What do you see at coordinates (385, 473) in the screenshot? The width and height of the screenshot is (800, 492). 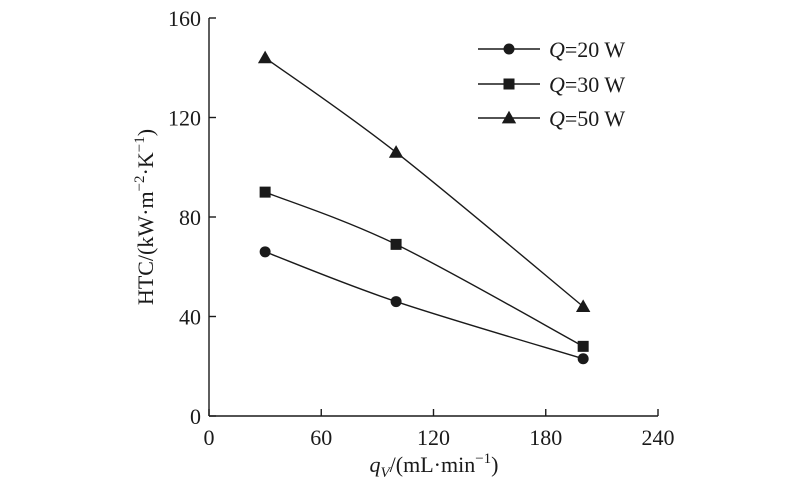 I see `x-axis-title-sub: V` at bounding box center [385, 473].